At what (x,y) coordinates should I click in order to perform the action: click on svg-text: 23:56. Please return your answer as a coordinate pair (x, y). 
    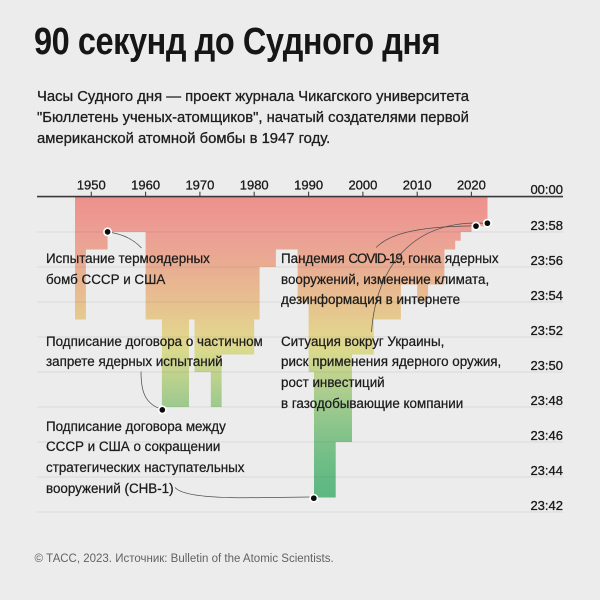
    Looking at the image, I should click on (546, 260).